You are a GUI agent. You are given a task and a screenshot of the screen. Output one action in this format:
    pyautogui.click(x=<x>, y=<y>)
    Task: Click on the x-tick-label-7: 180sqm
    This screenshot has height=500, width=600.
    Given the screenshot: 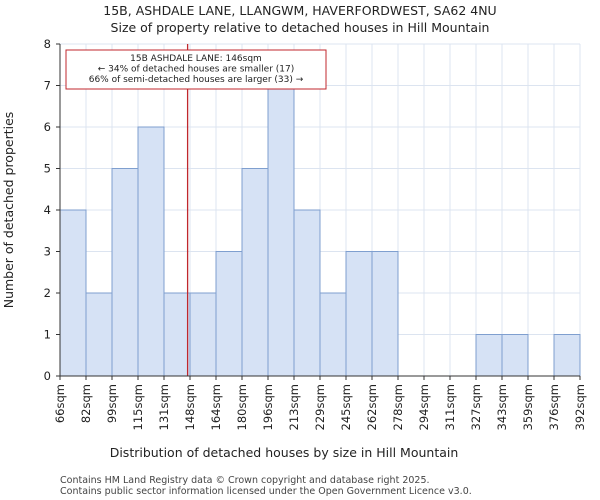 What is the action you would take?
    pyautogui.click(x=242, y=407)
    